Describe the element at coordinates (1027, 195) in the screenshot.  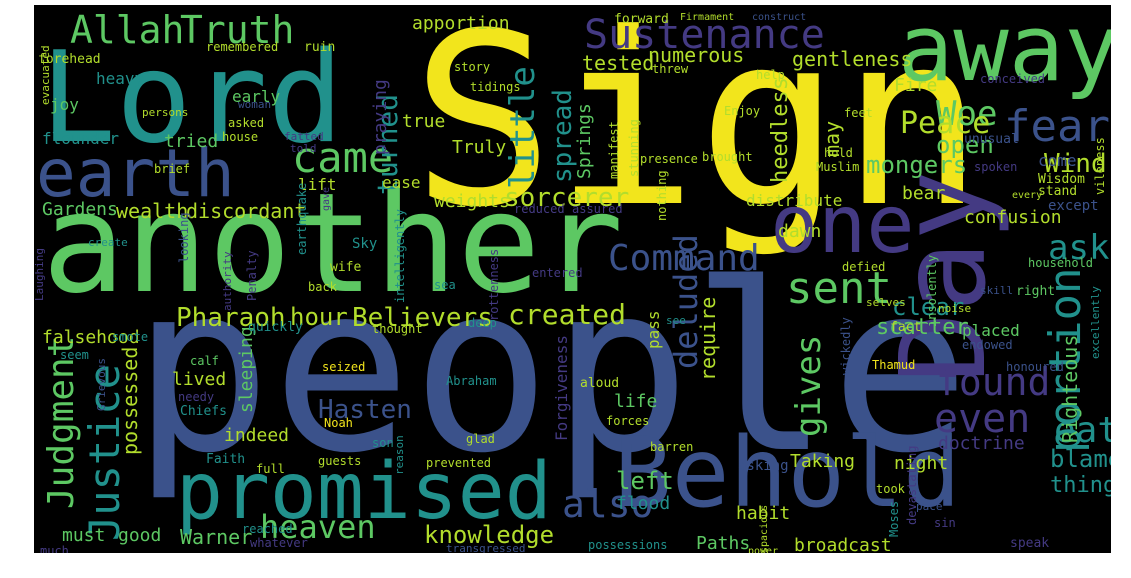
I see `word-every: every` at that location.